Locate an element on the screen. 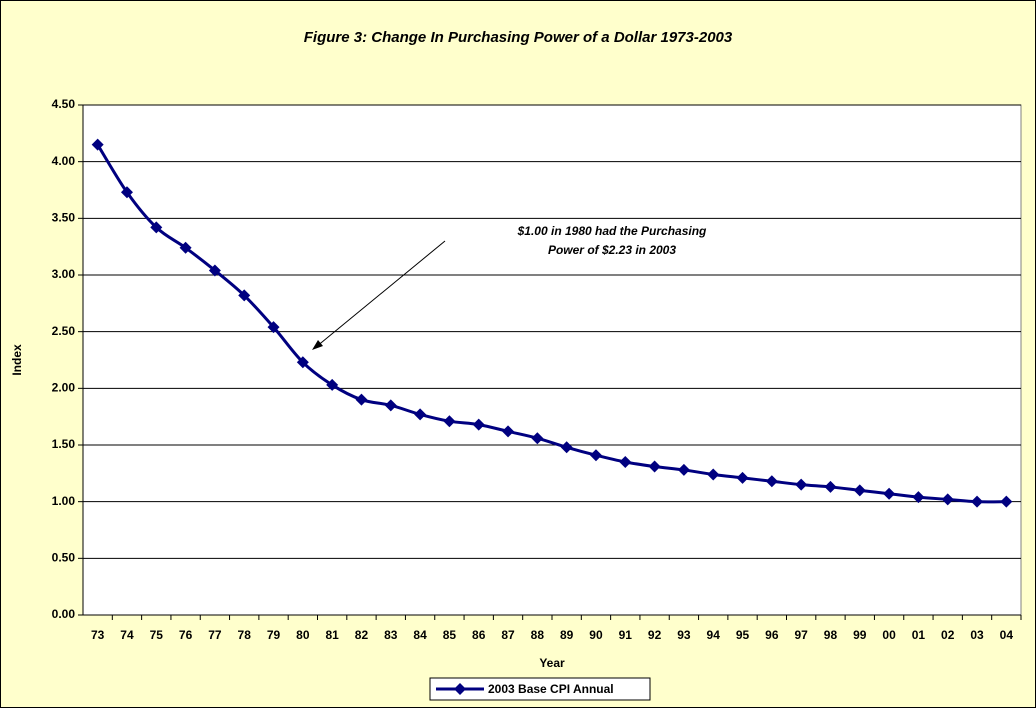 Image resolution: width=1036 pixels, height=708 pixels. y-tick-label: 0.00 is located at coordinates (64, 614).